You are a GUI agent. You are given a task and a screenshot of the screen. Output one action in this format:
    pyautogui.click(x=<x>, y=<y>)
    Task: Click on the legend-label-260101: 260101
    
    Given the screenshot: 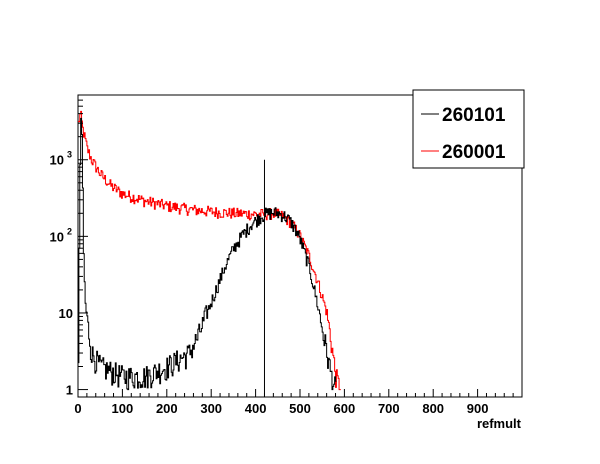 What is the action you would take?
    pyautogui.click(x=474, y=115)
    